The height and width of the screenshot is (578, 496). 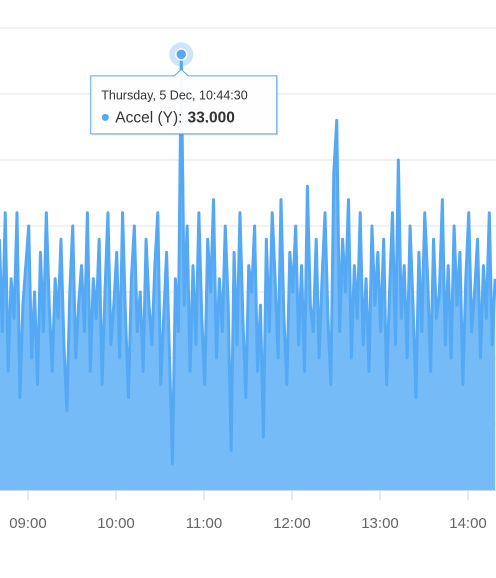 I want to click on hover-marker, so click(x=181, y=54).